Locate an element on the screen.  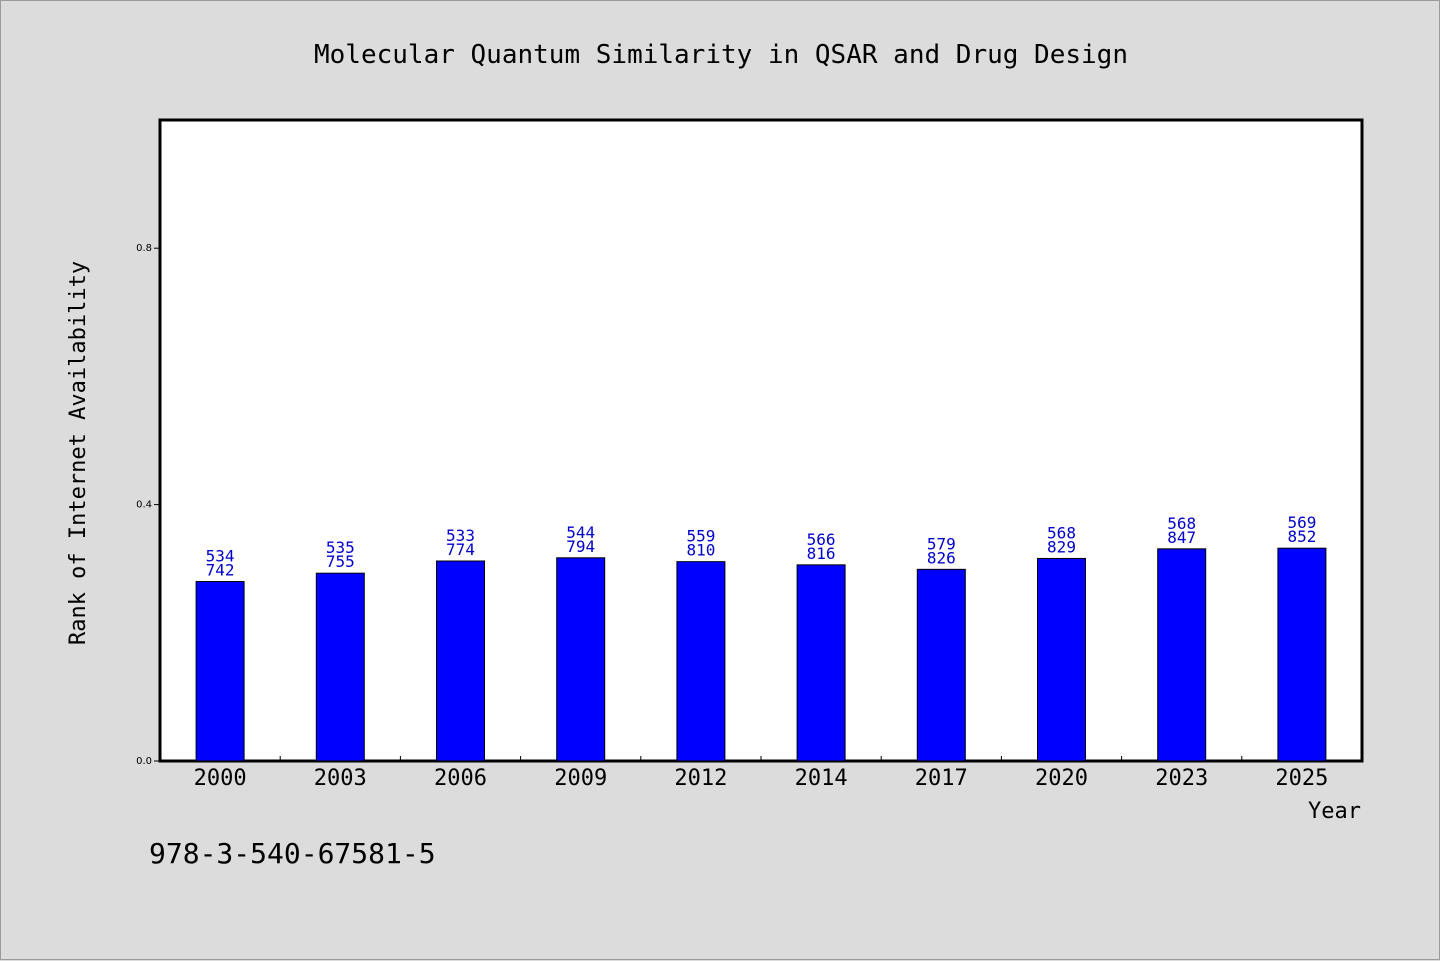
bar-label-bottom: 810 is located at coordinates (700, 550).